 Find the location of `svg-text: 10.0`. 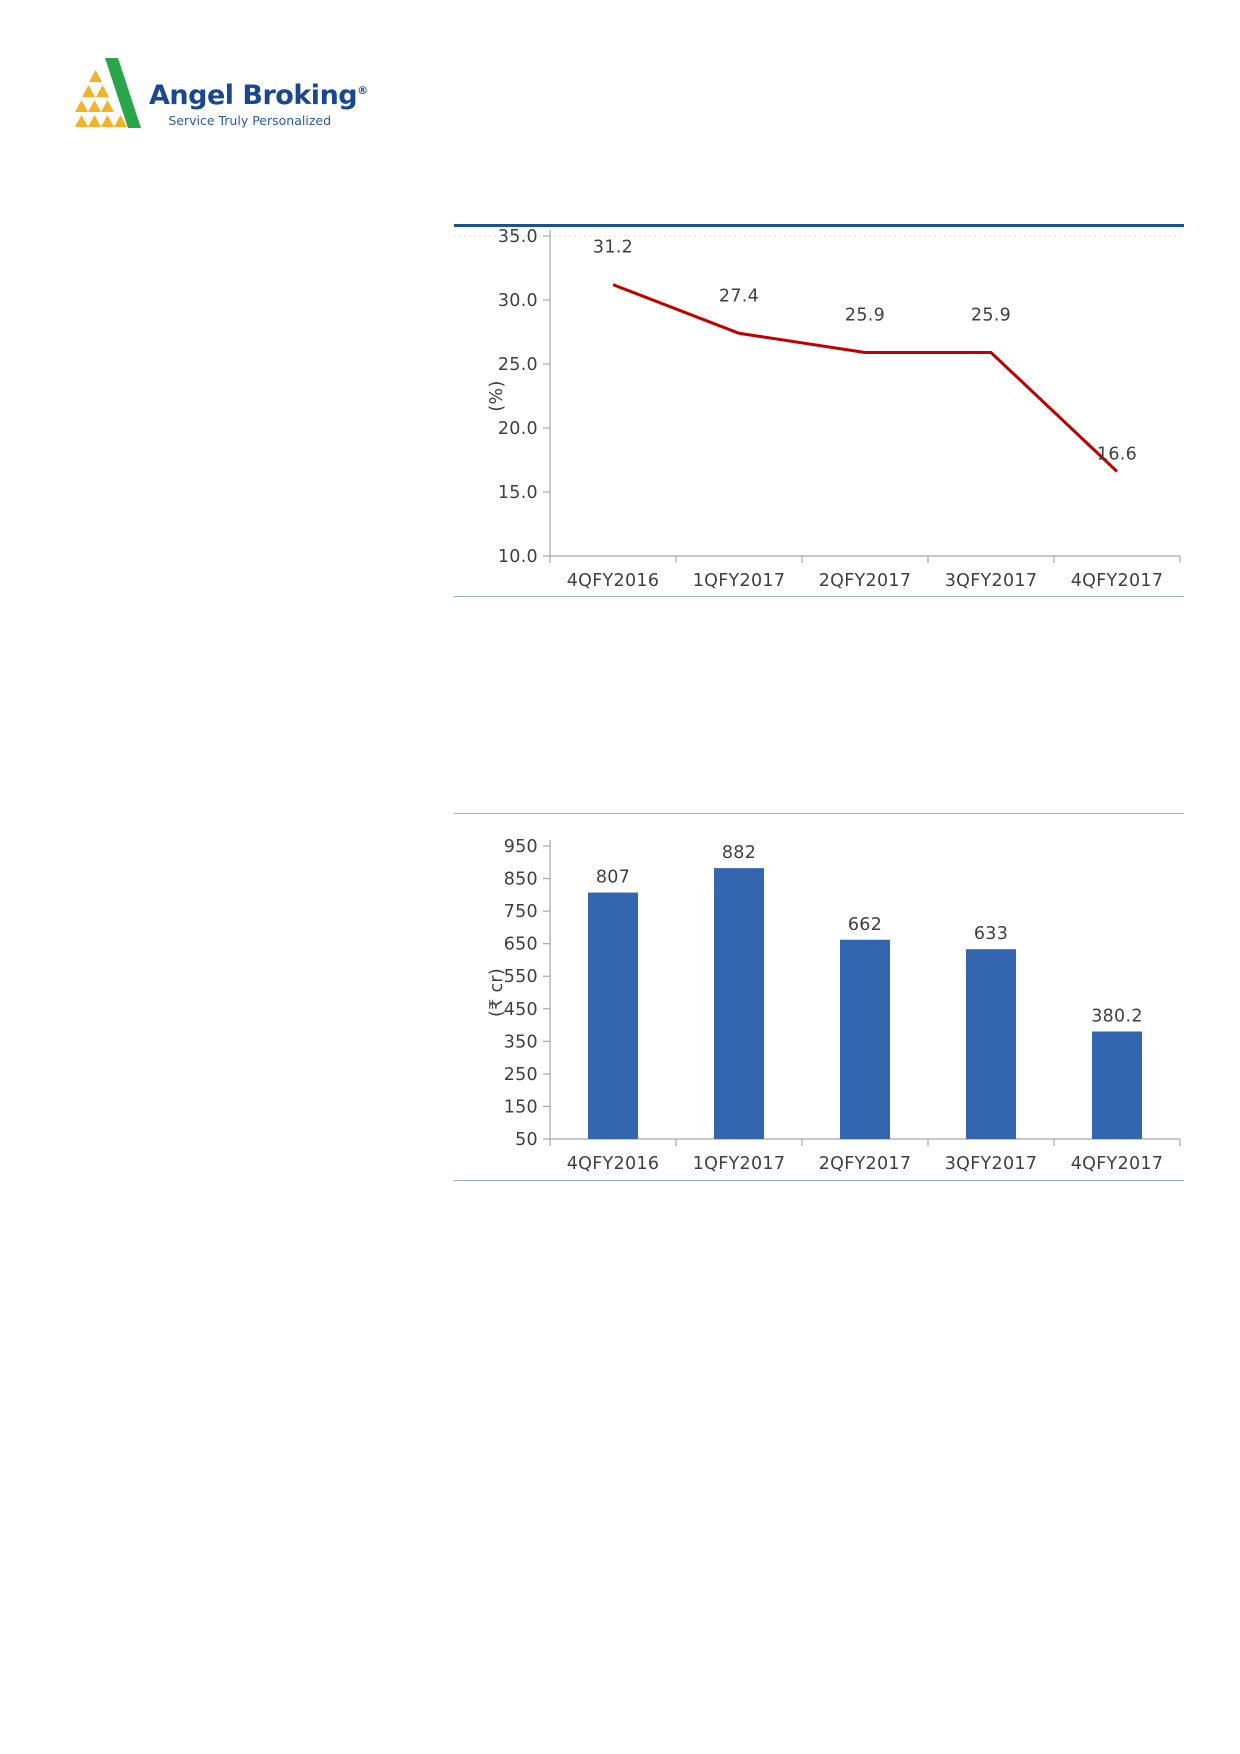

svg-text: 10.0 is located at coordinates (518, 557).